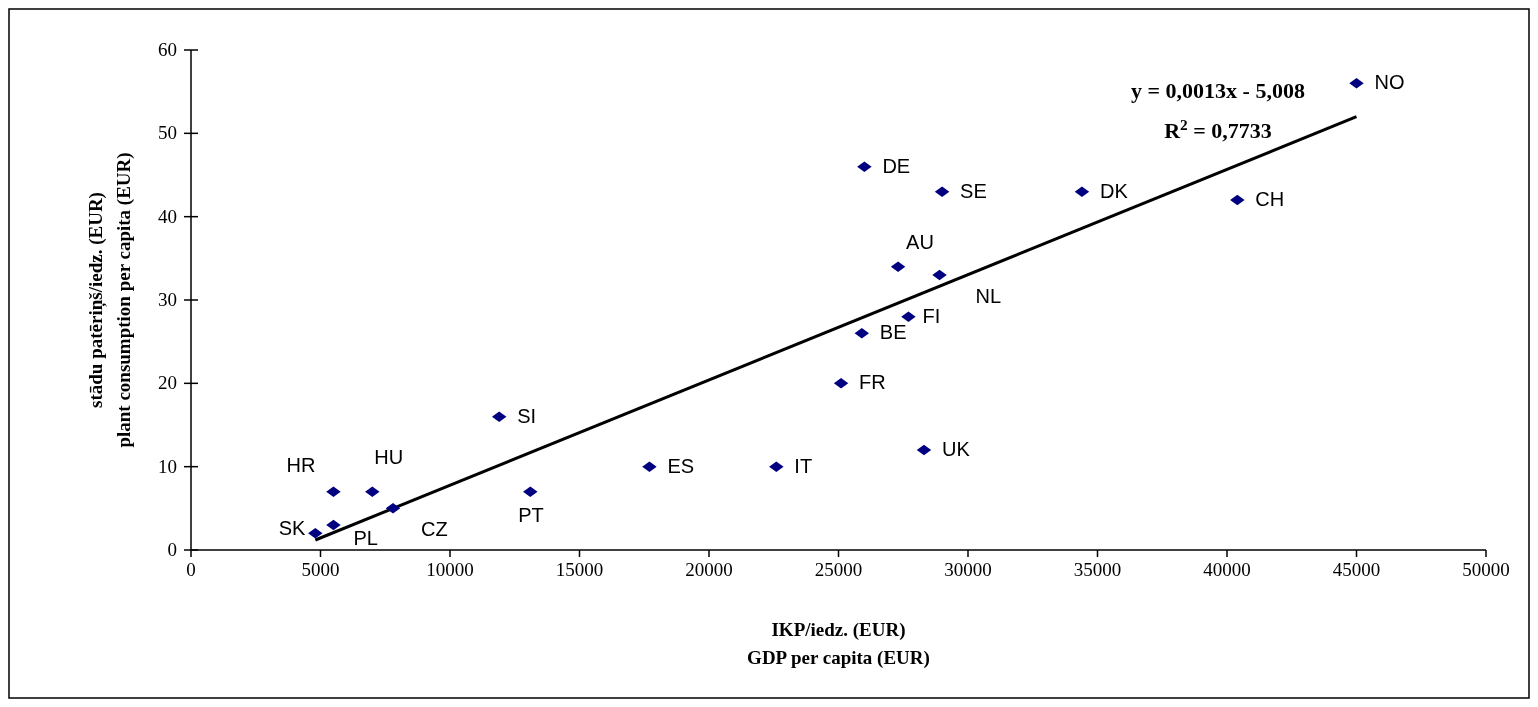  What do you see at coordinates (167, 466) in the screenshot?
I see `y-tick-label: 10` at bounding box center [167, 466].